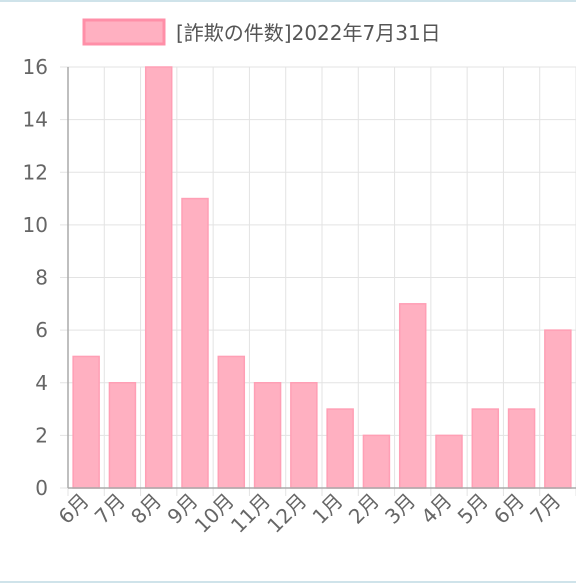 Image resolution: width=576 pixels, height=583 pixels. Describe the element at coordinates (35, 67) in the screenshot. I see `y-tick-label: 16` at that location.